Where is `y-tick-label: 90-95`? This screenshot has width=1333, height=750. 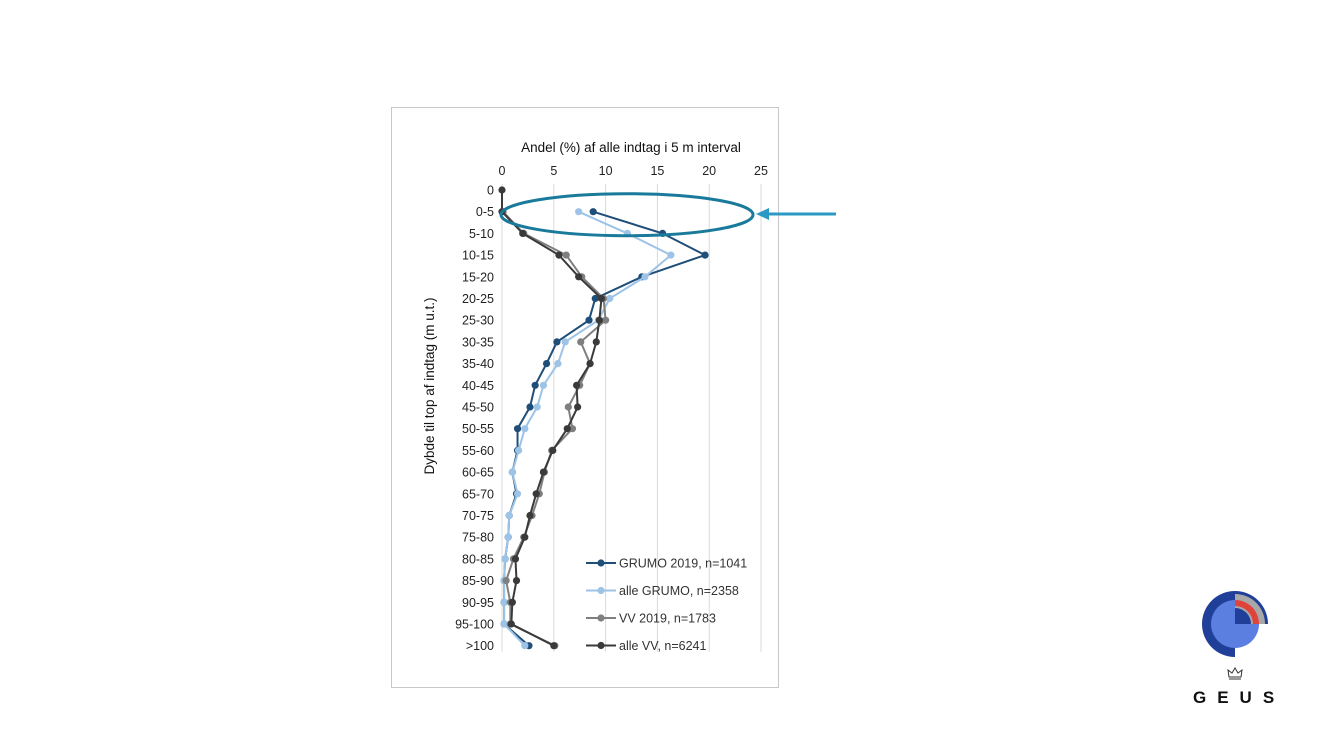 y-tick-label: 90-95 is located at coordinates (478, 603).